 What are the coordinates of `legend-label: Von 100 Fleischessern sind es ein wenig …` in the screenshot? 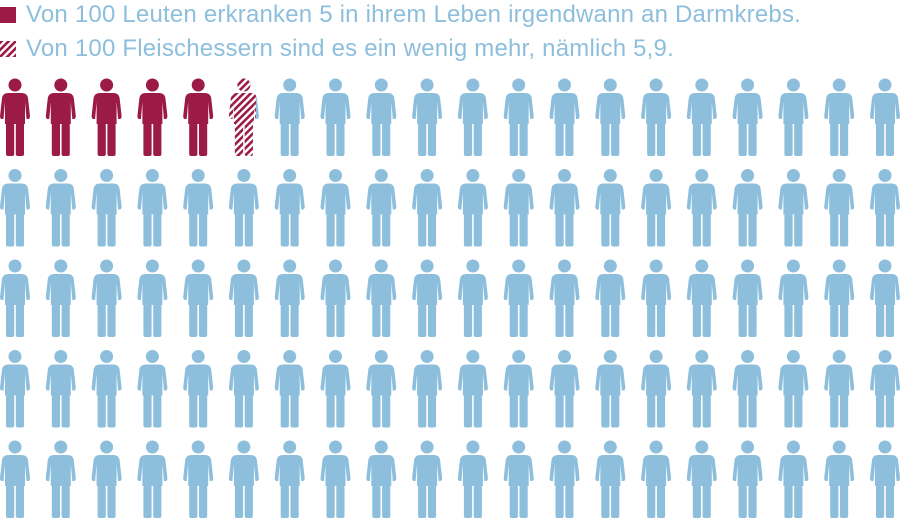 It's located at (350, 48).